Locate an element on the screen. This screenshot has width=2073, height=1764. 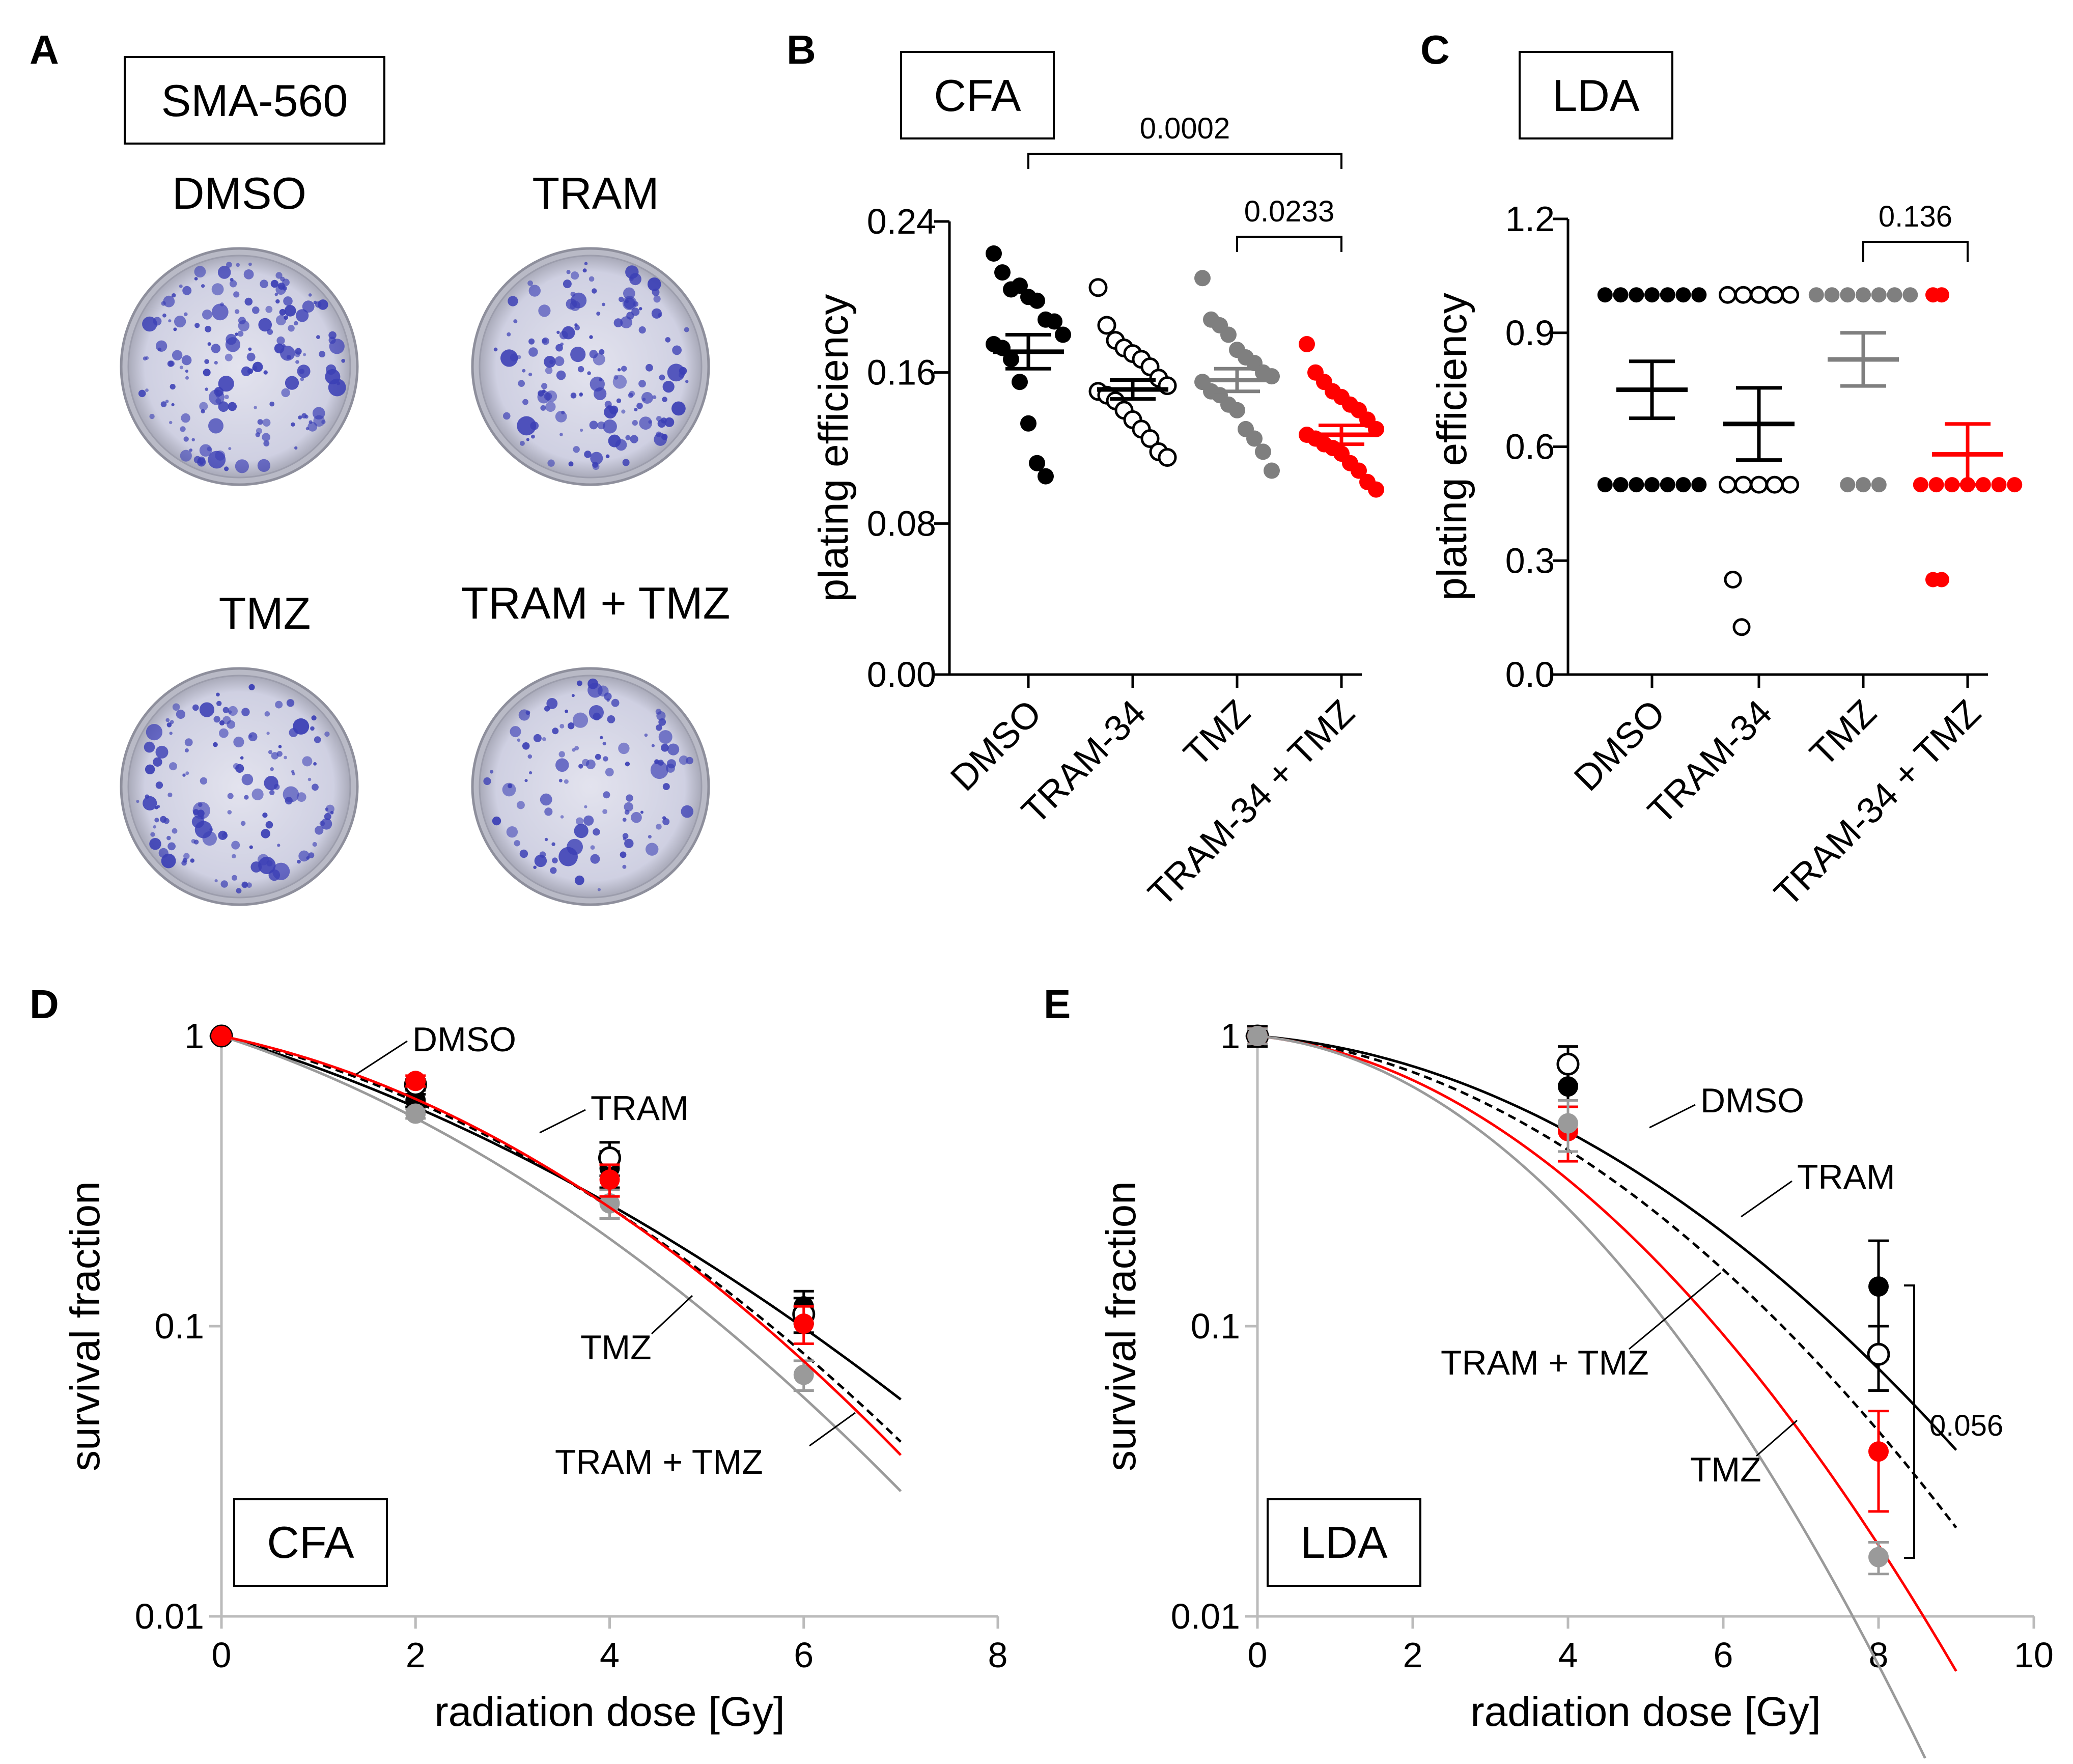
curve-annotation: TRAM + TMZ is located at coordinates (705, 1446).